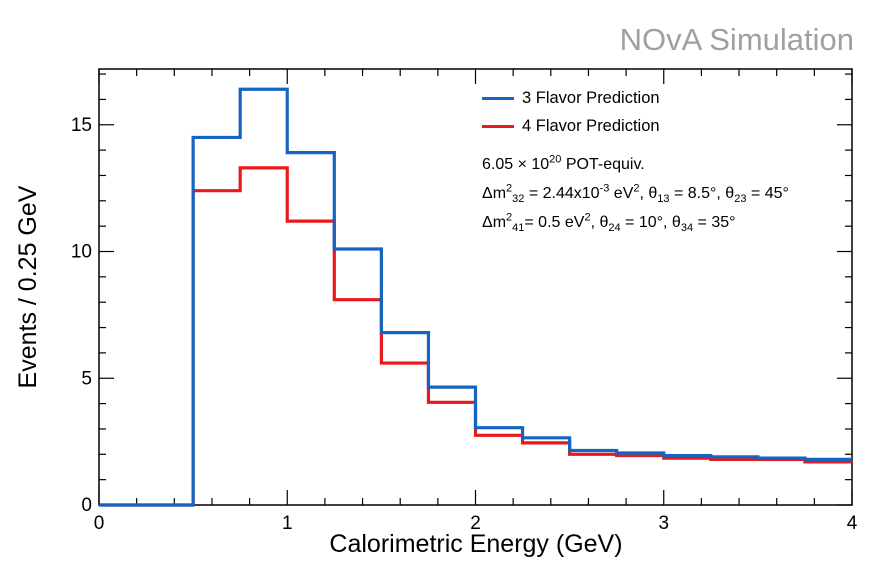  I want to click on legend-label: 4 Flavor Prediction, so click(591, 125).